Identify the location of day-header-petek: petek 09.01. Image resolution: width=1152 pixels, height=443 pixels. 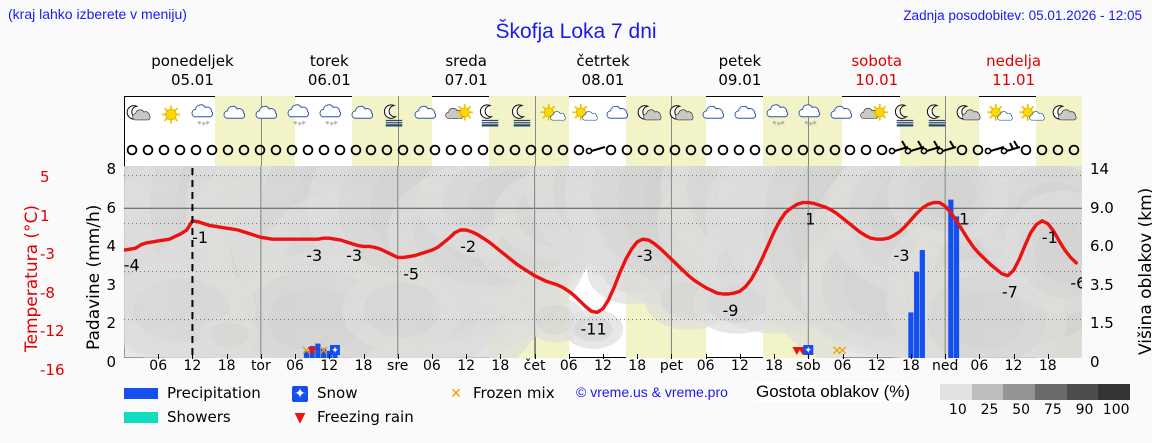
(739, 72).